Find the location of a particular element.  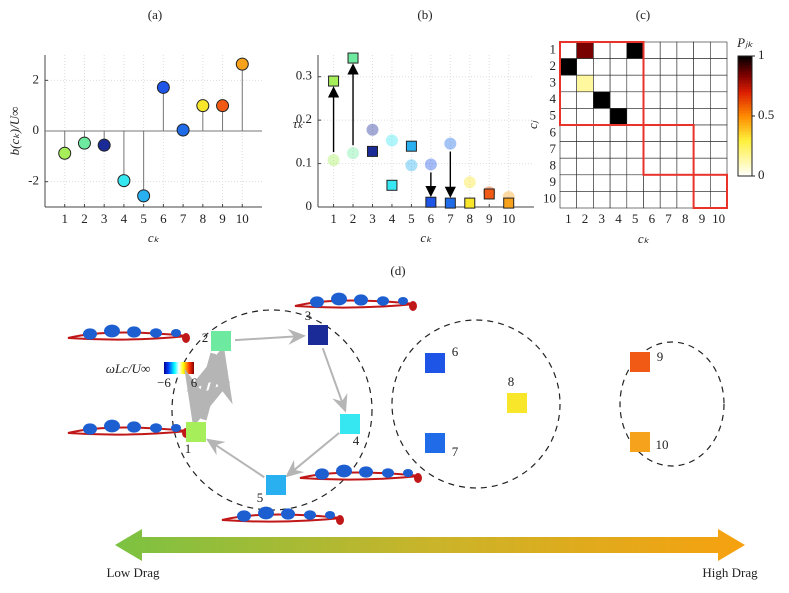

colorbar-tick-label: 0 is located at coordinates (761, 174).